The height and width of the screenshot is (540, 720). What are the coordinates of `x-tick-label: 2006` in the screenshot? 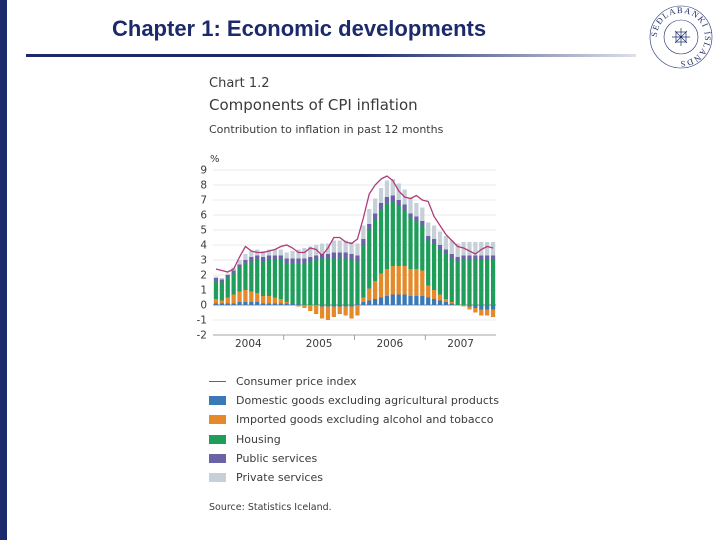 It's located at (390, 344).